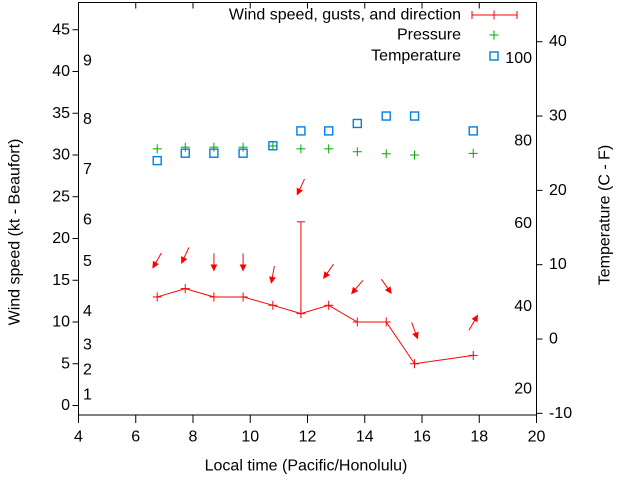 The height and width of the screenshot is (480, 640). What do you see at coordinates (87, 119) in the screenshot?
I see `beaufort-label: 8` at bounding box center [87, 119].